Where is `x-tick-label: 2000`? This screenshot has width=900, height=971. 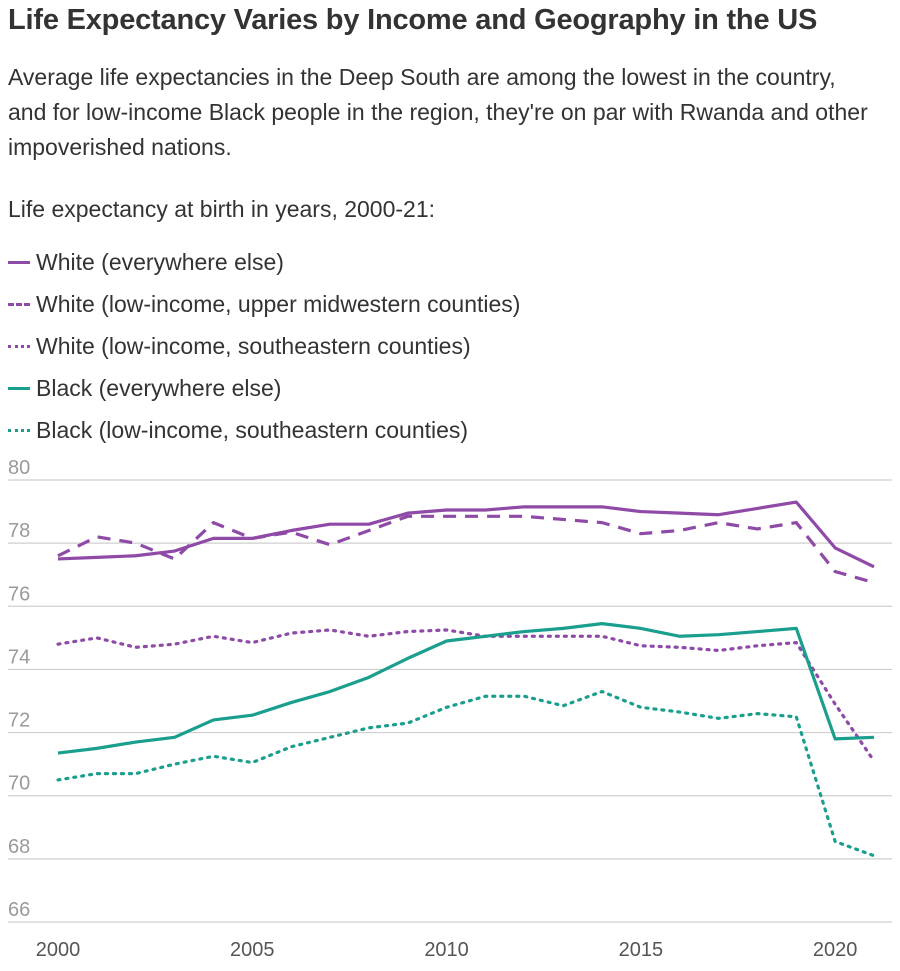 x-tick-label: 2000 is located at coordinates (58, 950).